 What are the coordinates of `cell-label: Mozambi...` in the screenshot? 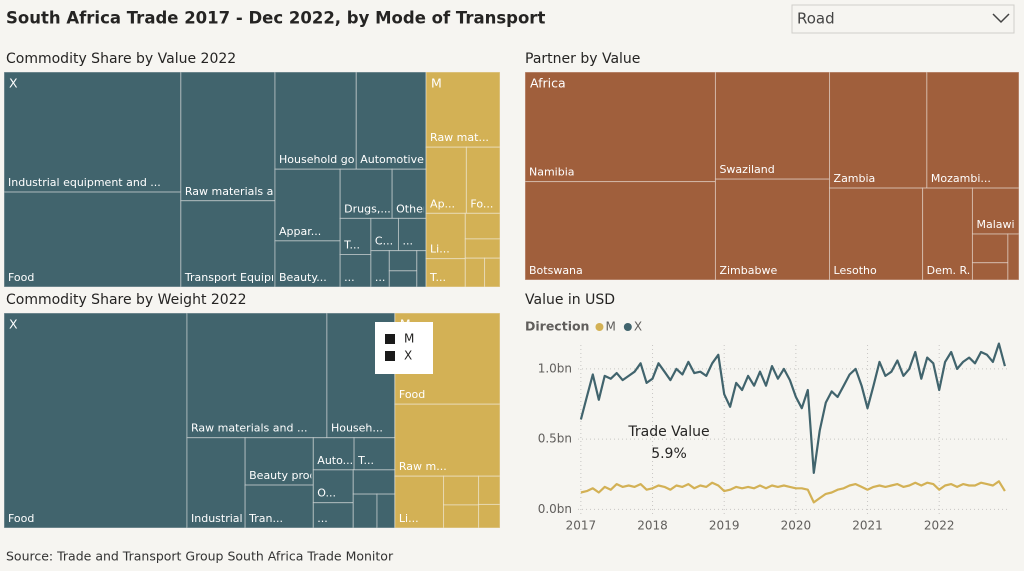 It's located at (961, 178).